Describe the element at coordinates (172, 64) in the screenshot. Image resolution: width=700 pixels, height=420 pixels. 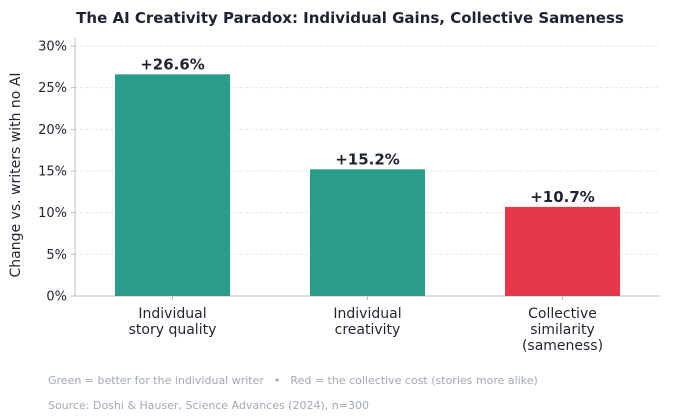
I see `bar-value-label: +26.6%` at that location.